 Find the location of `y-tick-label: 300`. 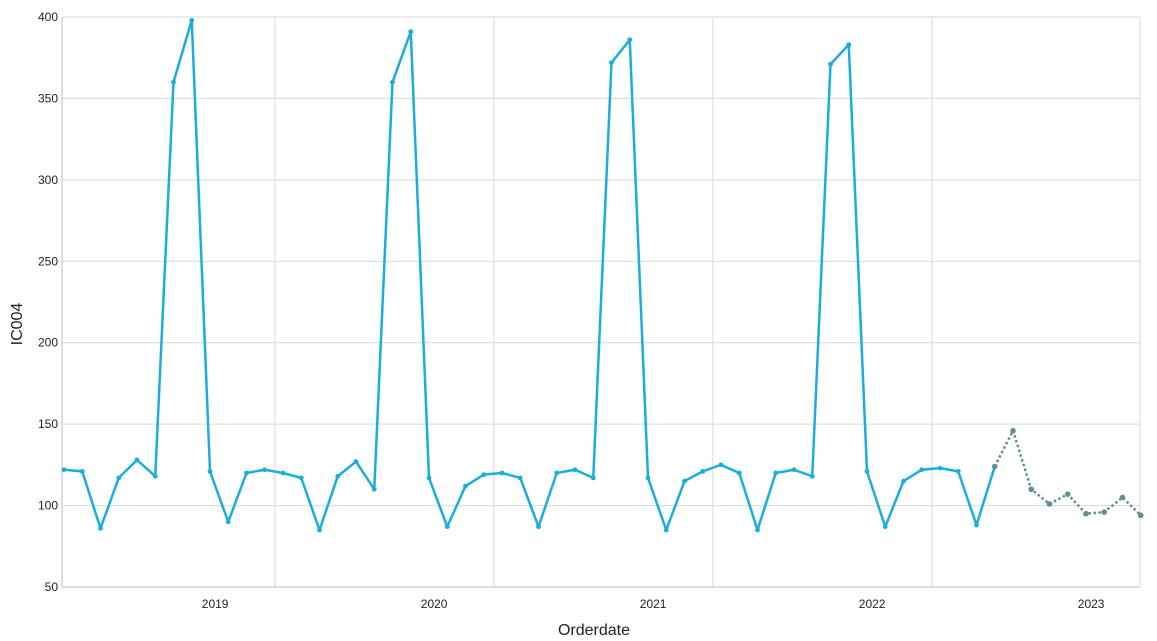

y-tick-label: 300 is located at coordinates (48, 180).